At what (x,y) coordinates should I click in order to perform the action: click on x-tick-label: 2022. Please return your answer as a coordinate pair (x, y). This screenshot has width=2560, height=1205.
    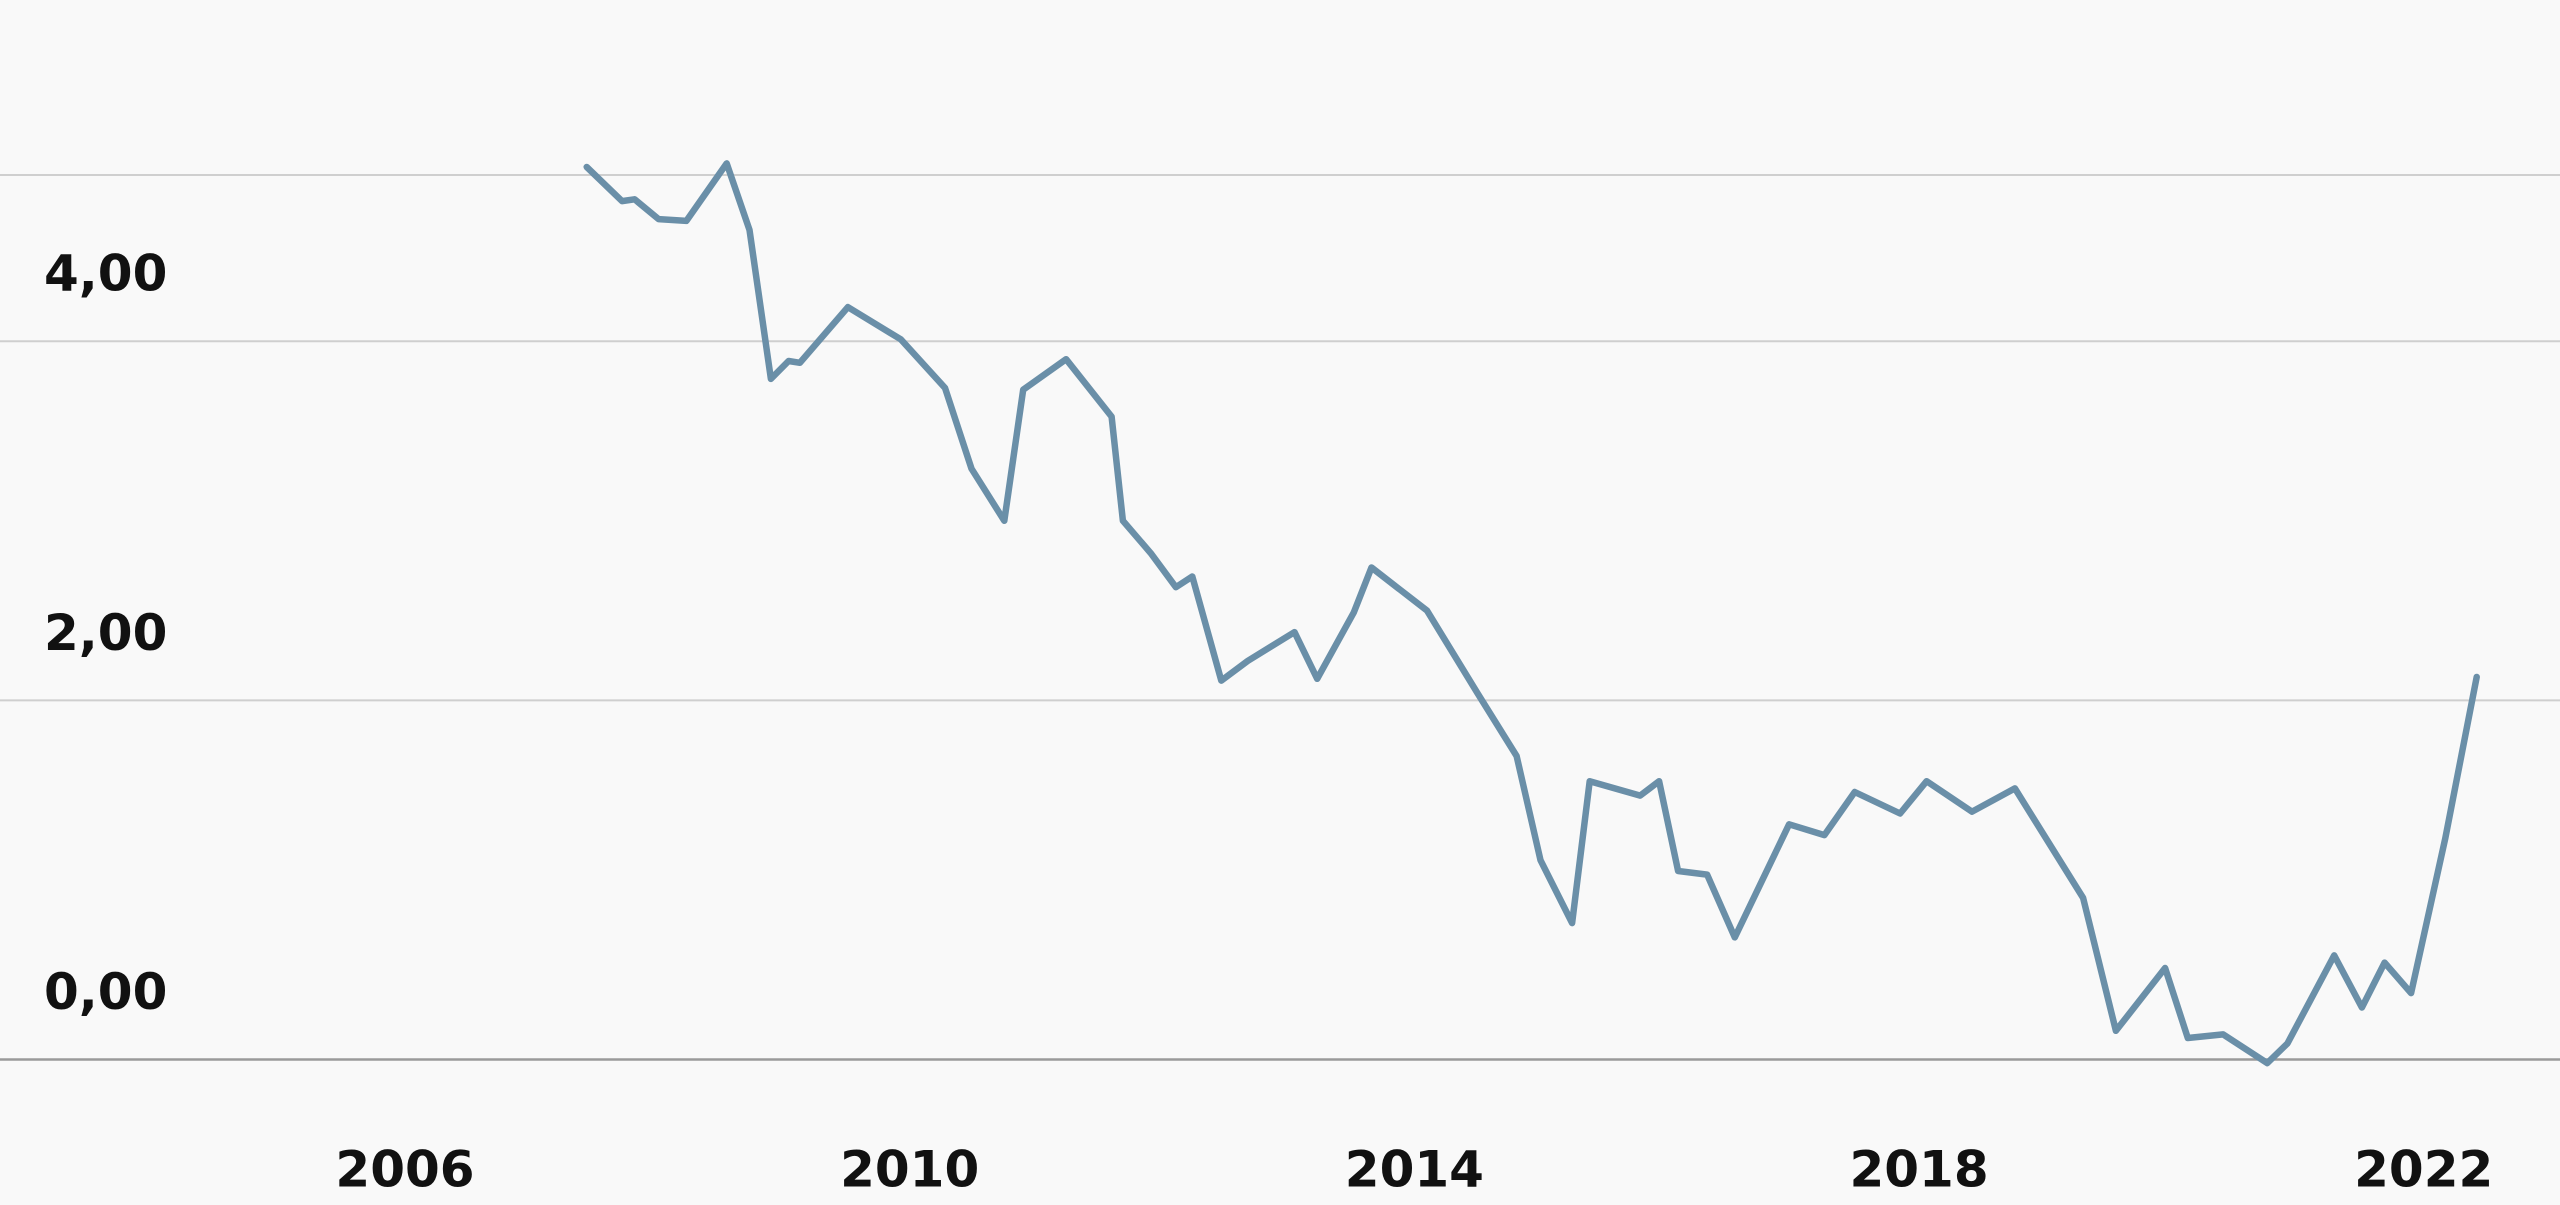
    Looking at the image, I should click on (2423, 1170).